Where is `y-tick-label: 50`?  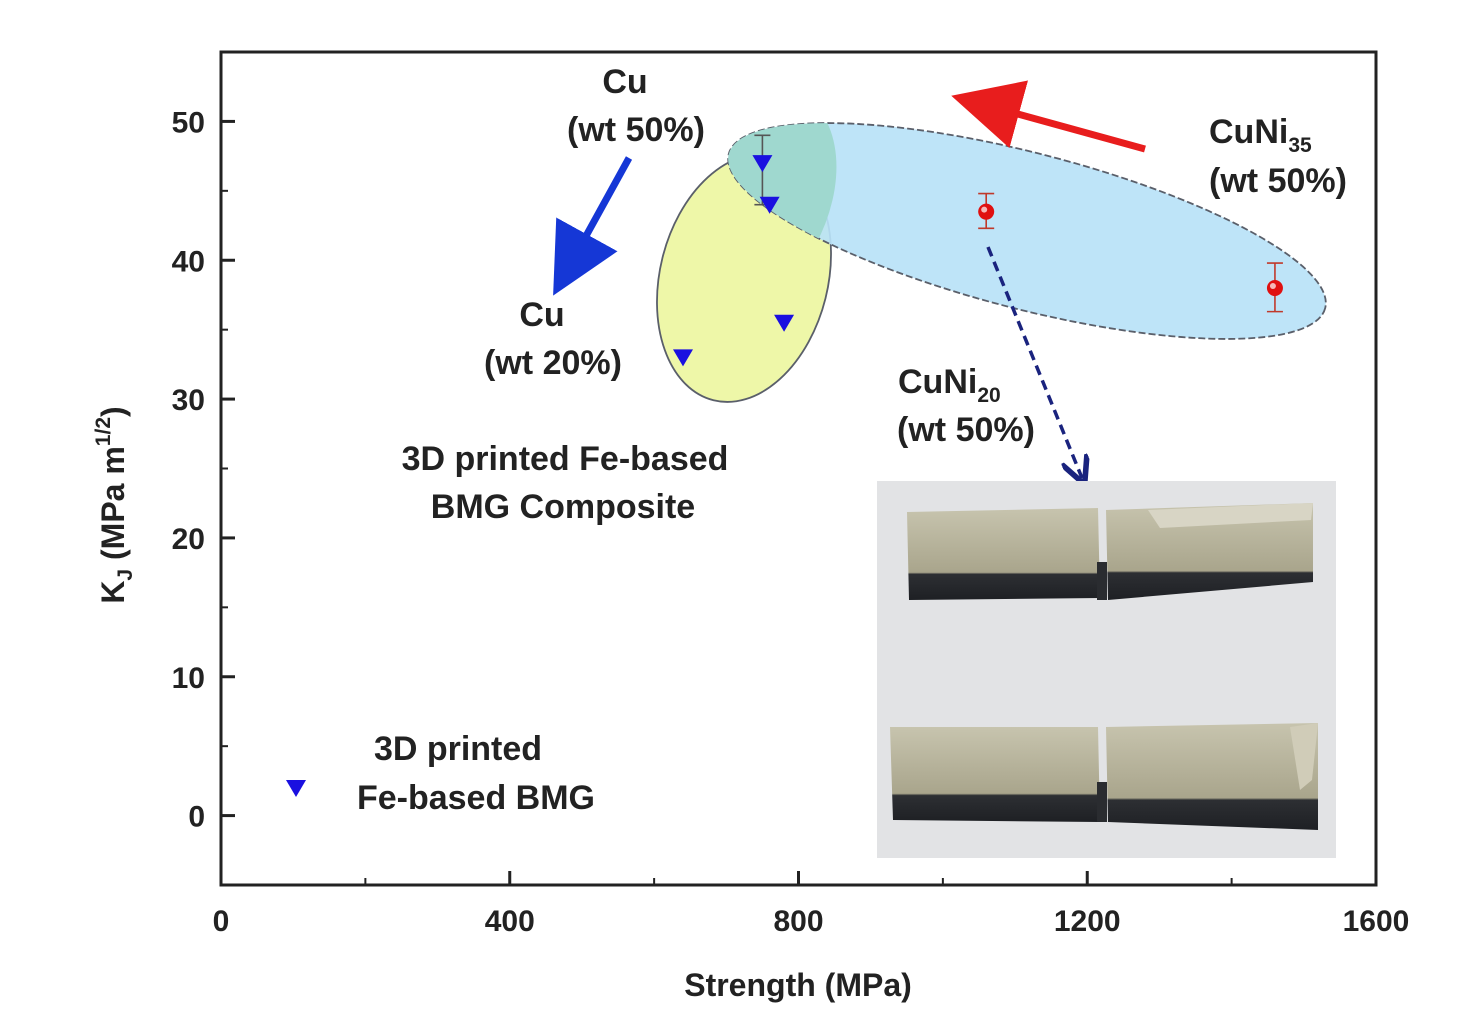 y-tick-label: 50 is located at coordinates (188, 122).